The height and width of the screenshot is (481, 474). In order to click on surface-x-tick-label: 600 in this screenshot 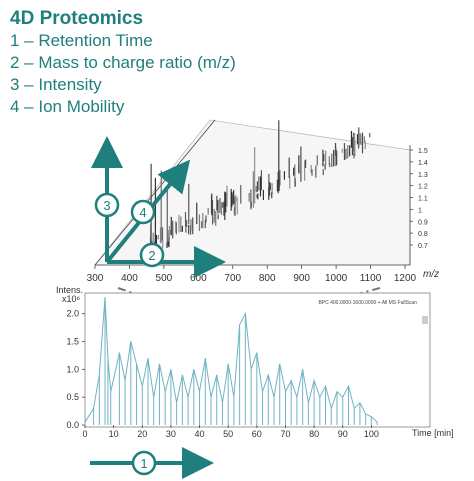, I will do `click(198, 278)`.